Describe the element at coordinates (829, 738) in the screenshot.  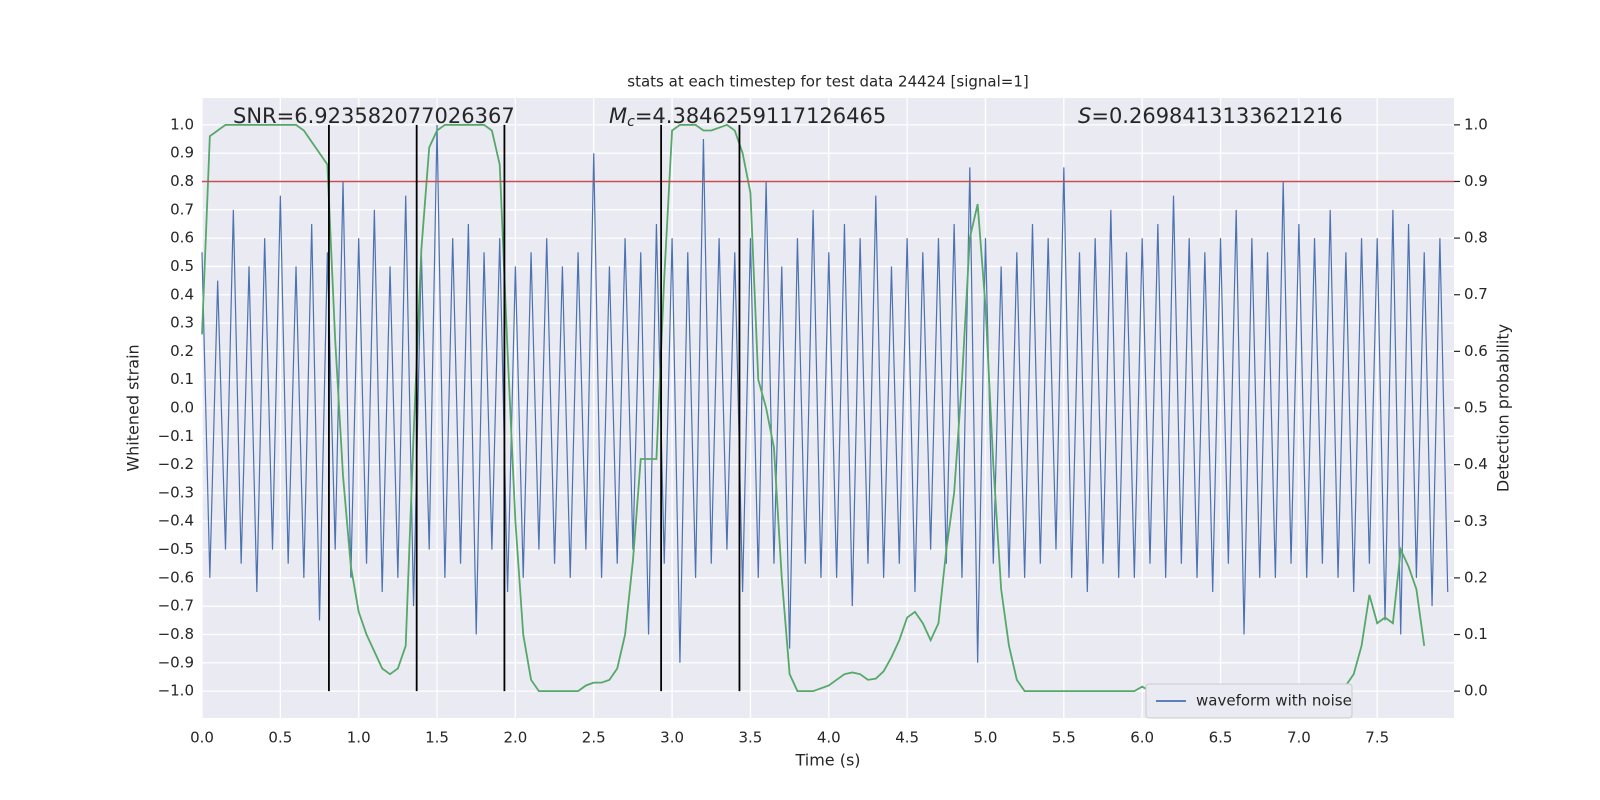
I see `x-tick-label: 4.0` at that location.